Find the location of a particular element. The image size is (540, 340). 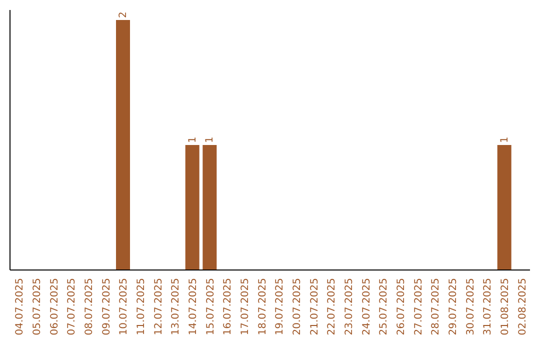

x-tick-label: 02.08.2025 is located at coordinates (522, 307).